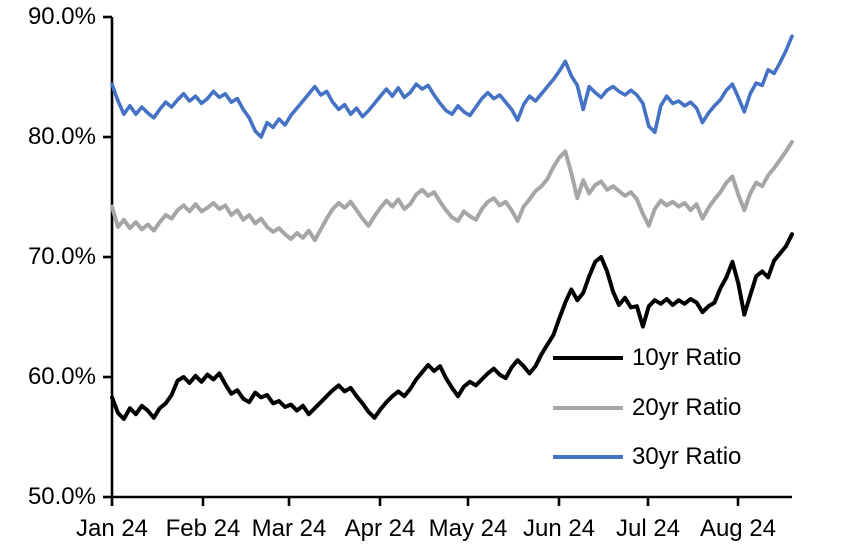 The height and width of the screenshot is (551, 852). I want to click on x-axis-label-aug: Aug 24, so click(738, 528).